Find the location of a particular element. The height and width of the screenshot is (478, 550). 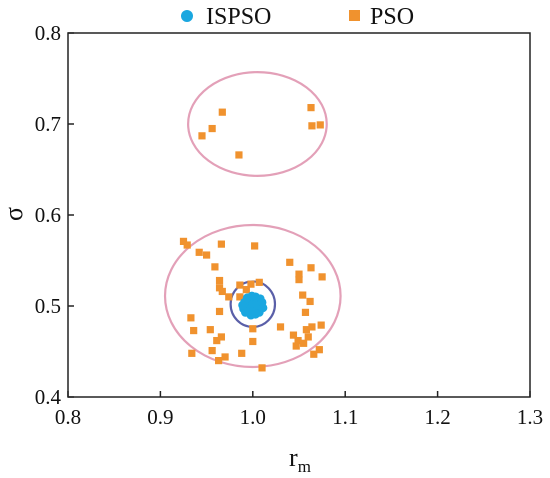

y-tick-label: 0.6 is located at coordinates (48, 215).